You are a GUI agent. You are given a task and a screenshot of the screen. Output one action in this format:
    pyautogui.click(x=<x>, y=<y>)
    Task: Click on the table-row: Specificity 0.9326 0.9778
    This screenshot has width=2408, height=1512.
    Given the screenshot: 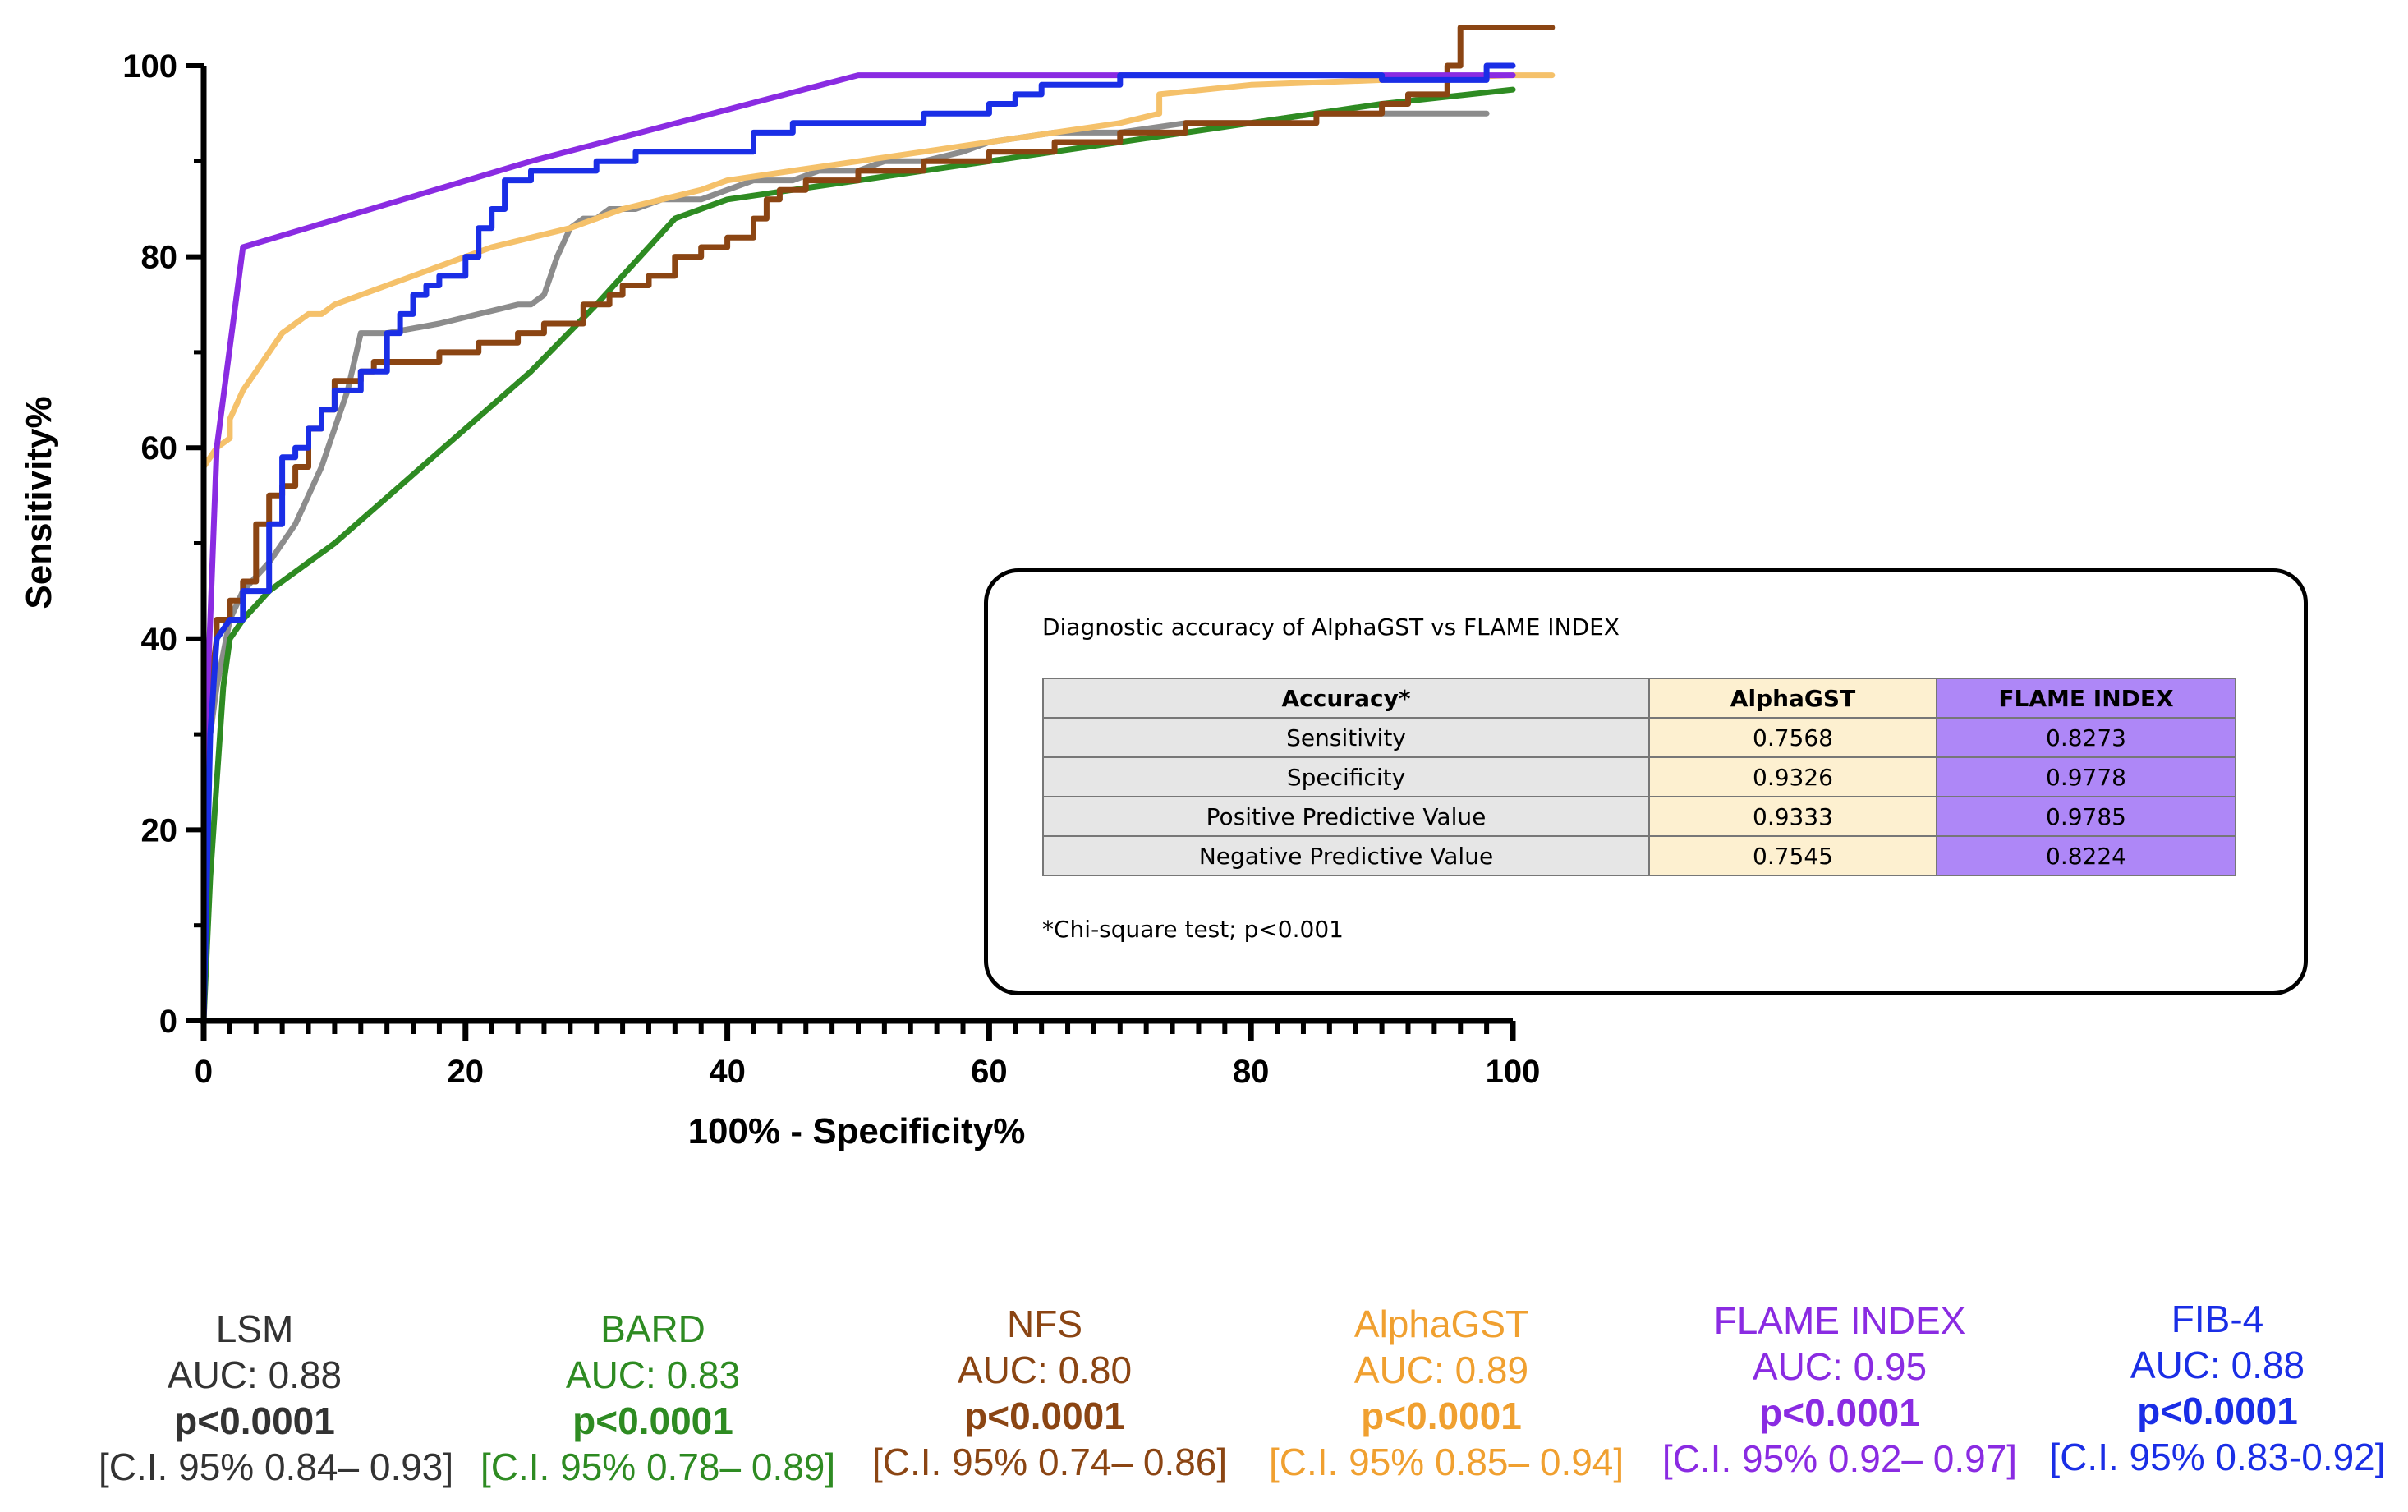 What is the action you would take?
    pyautogui.click(x=1639, y=776)
    